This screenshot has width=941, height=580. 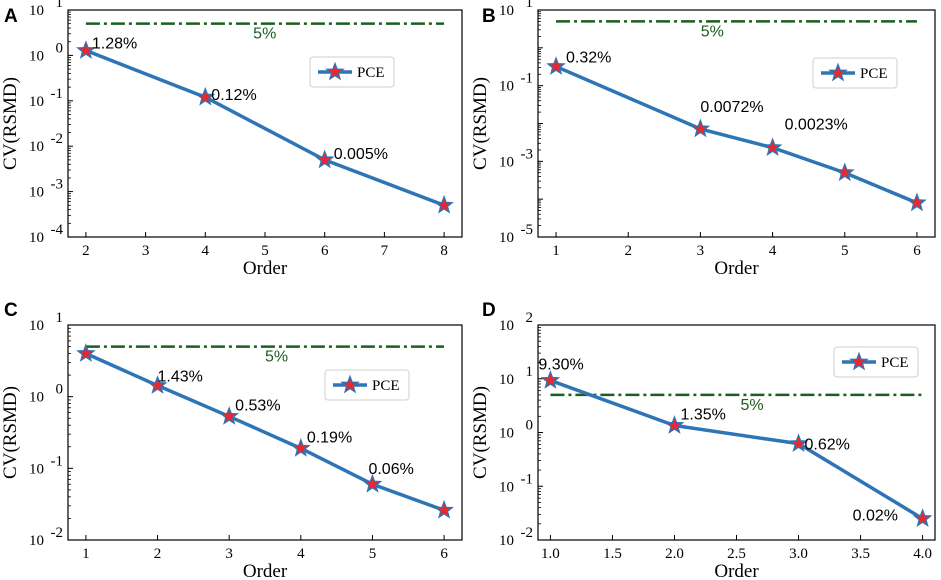 What do you see at coordinates (390, 469) in the screenshot?
I see `data-label: 0.06%` at bounding box center [390, 469].